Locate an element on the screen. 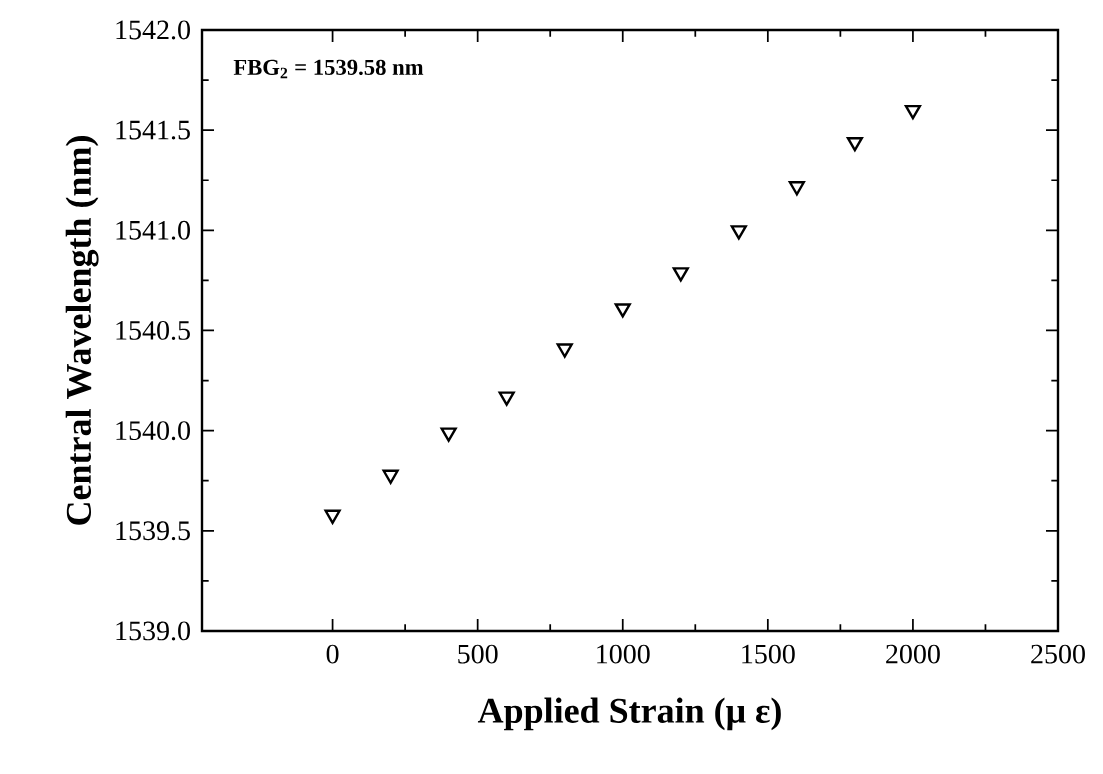 The height and width of the screenshot is (774, 1103). x-tick-label: 500 is located at coordinates (478, 654).